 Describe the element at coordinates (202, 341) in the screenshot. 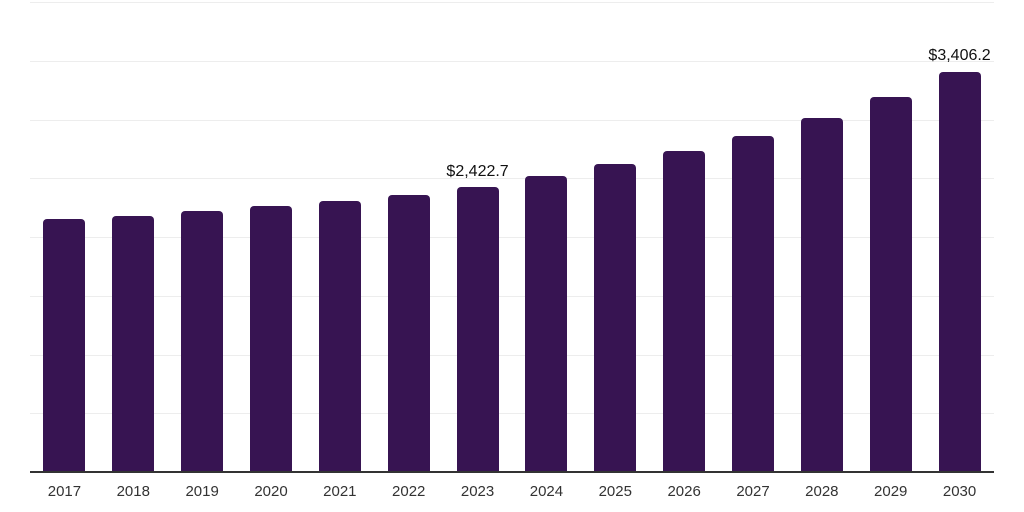

I see `bar-2019` at that location.